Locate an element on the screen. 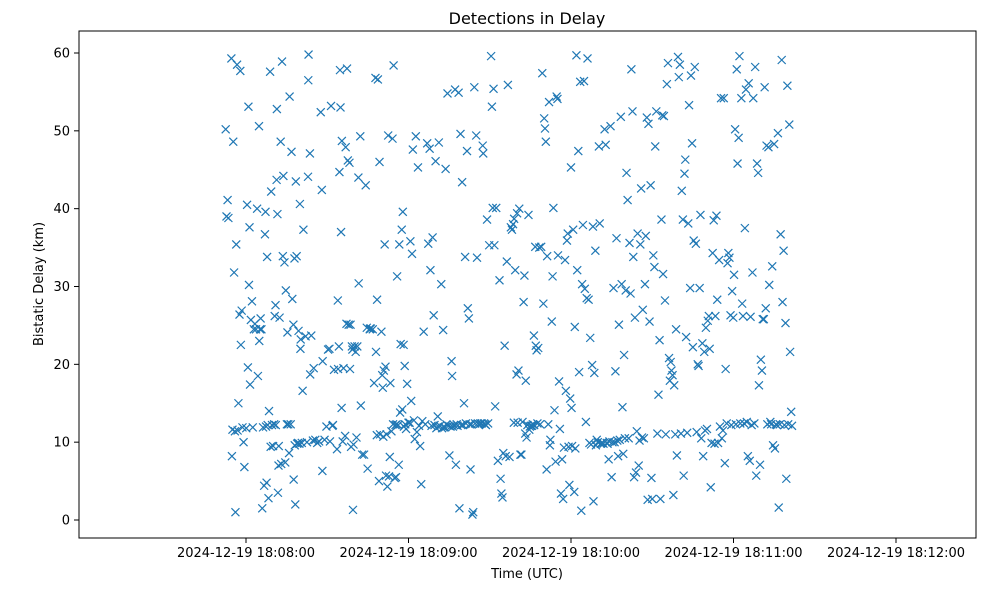 The height and width of the screenshot is (590, 984). y-tick-label: 60 is located at coordinates (61, 54).